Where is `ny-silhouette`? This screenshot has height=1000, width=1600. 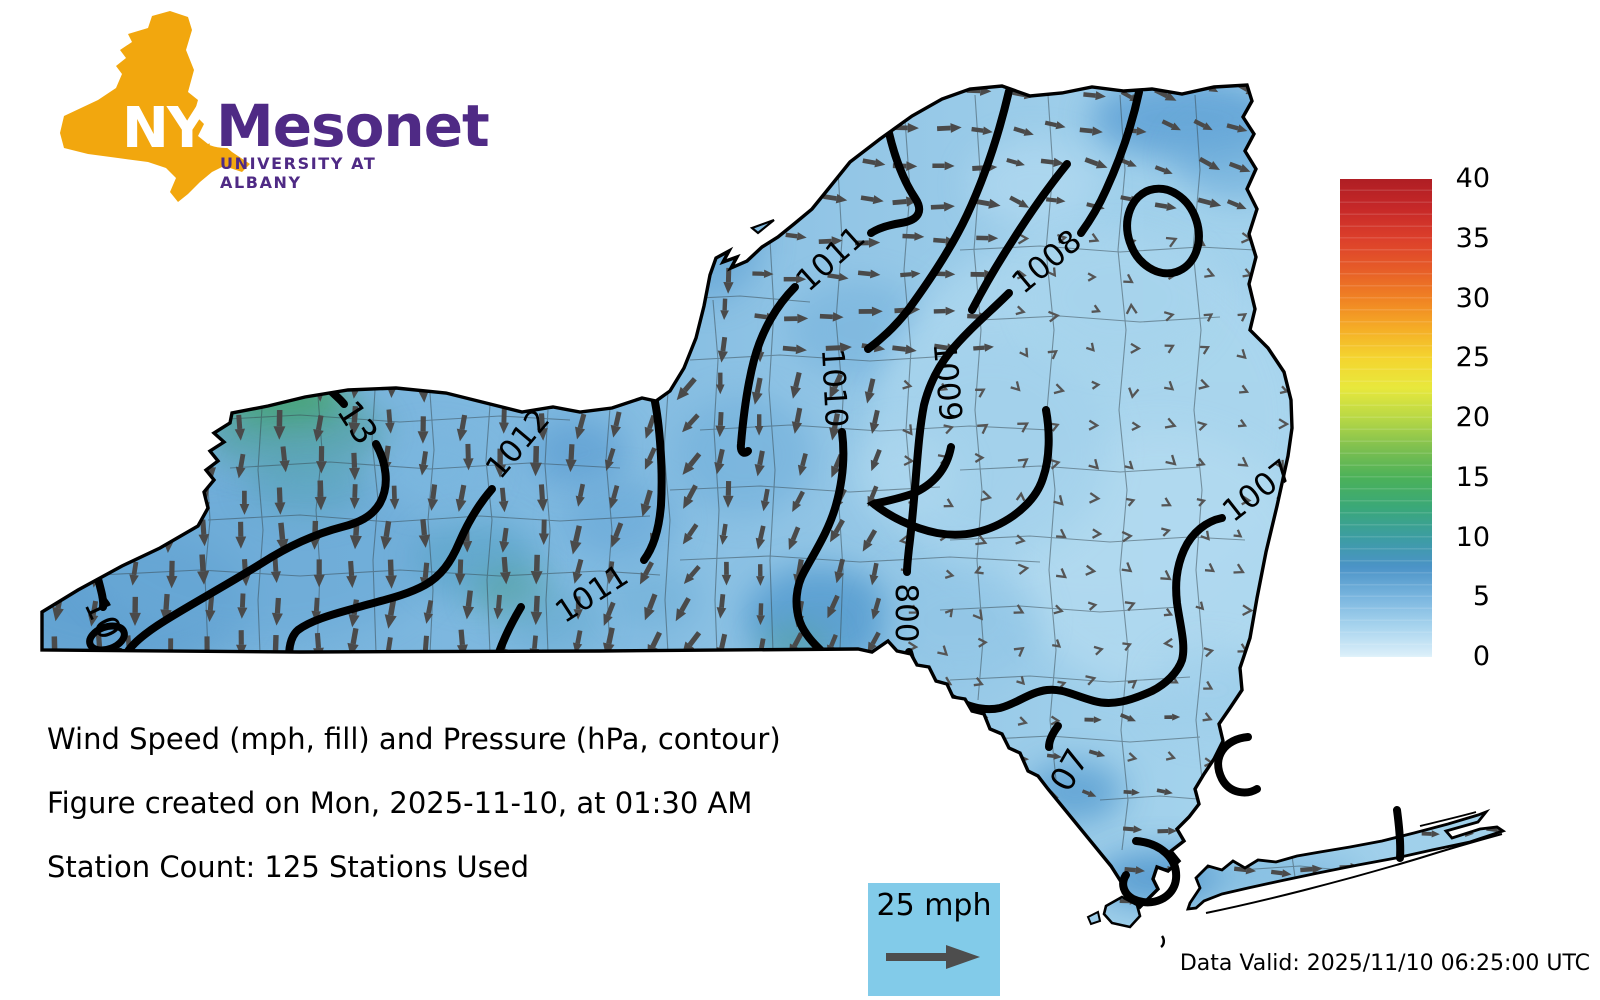
ny-silhouette is located at coordinates (155, 106).